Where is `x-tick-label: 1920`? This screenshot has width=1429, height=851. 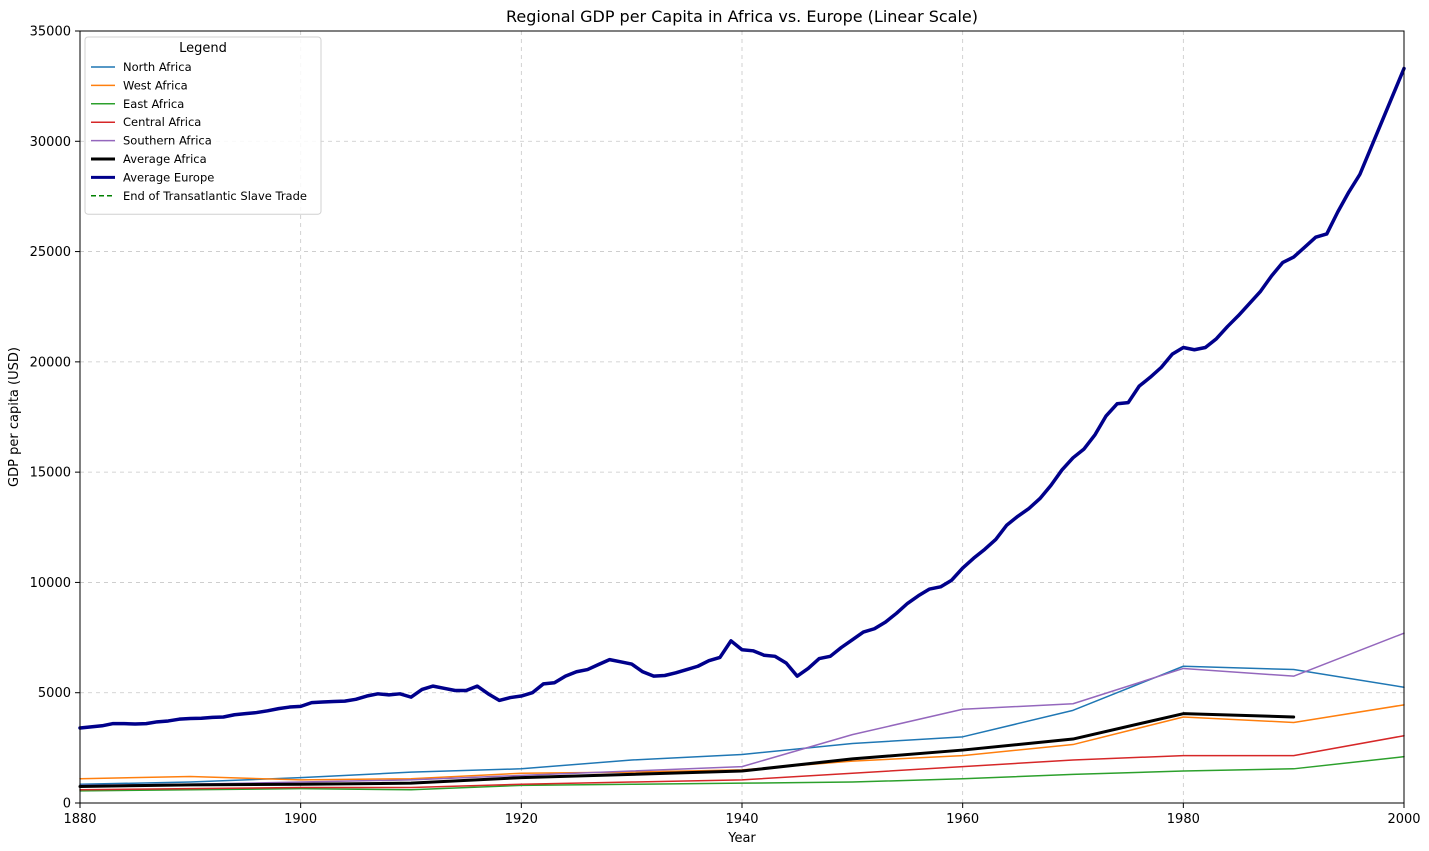 x-tick-label: 1920 is located at coordinates (521, 819).